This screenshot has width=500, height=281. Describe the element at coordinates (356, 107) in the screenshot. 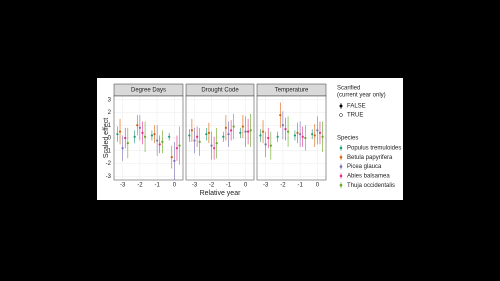

I see `legend-label: FALSE` at that location.